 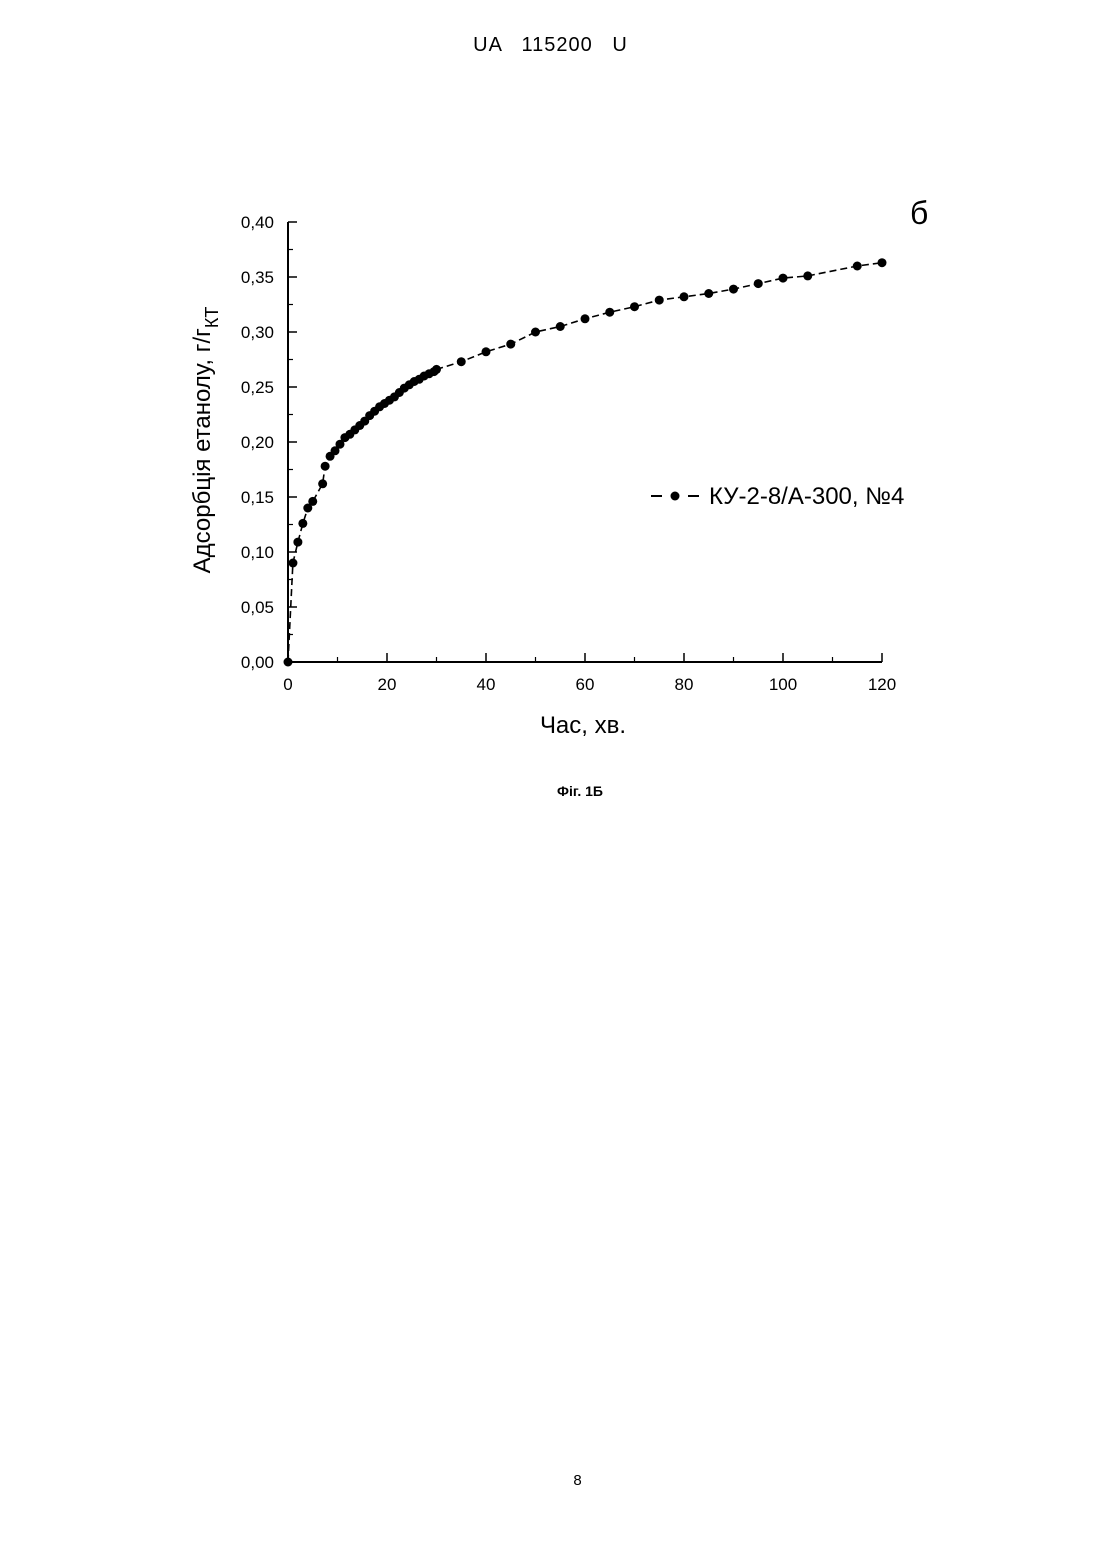 What do you see at coordinates (257, 222) in the screenshot?
I see `y-tick-label: 0,40` at bounding box center [257, 222].